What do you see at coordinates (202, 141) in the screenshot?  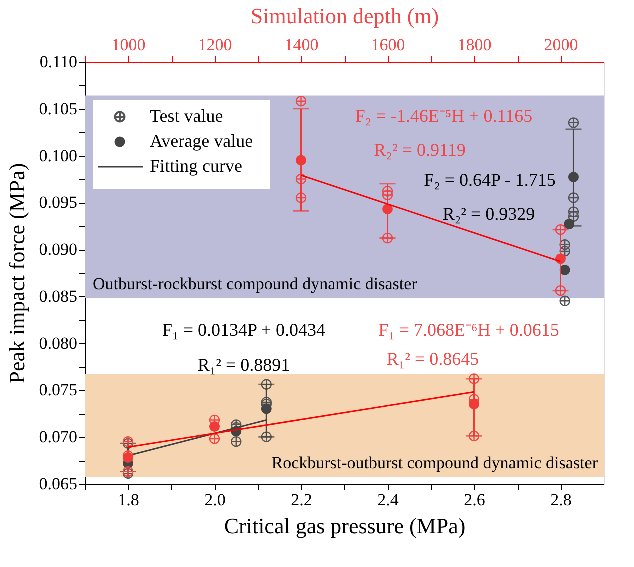 I see `legend-label: Average value` at bounding box center [202, 141].